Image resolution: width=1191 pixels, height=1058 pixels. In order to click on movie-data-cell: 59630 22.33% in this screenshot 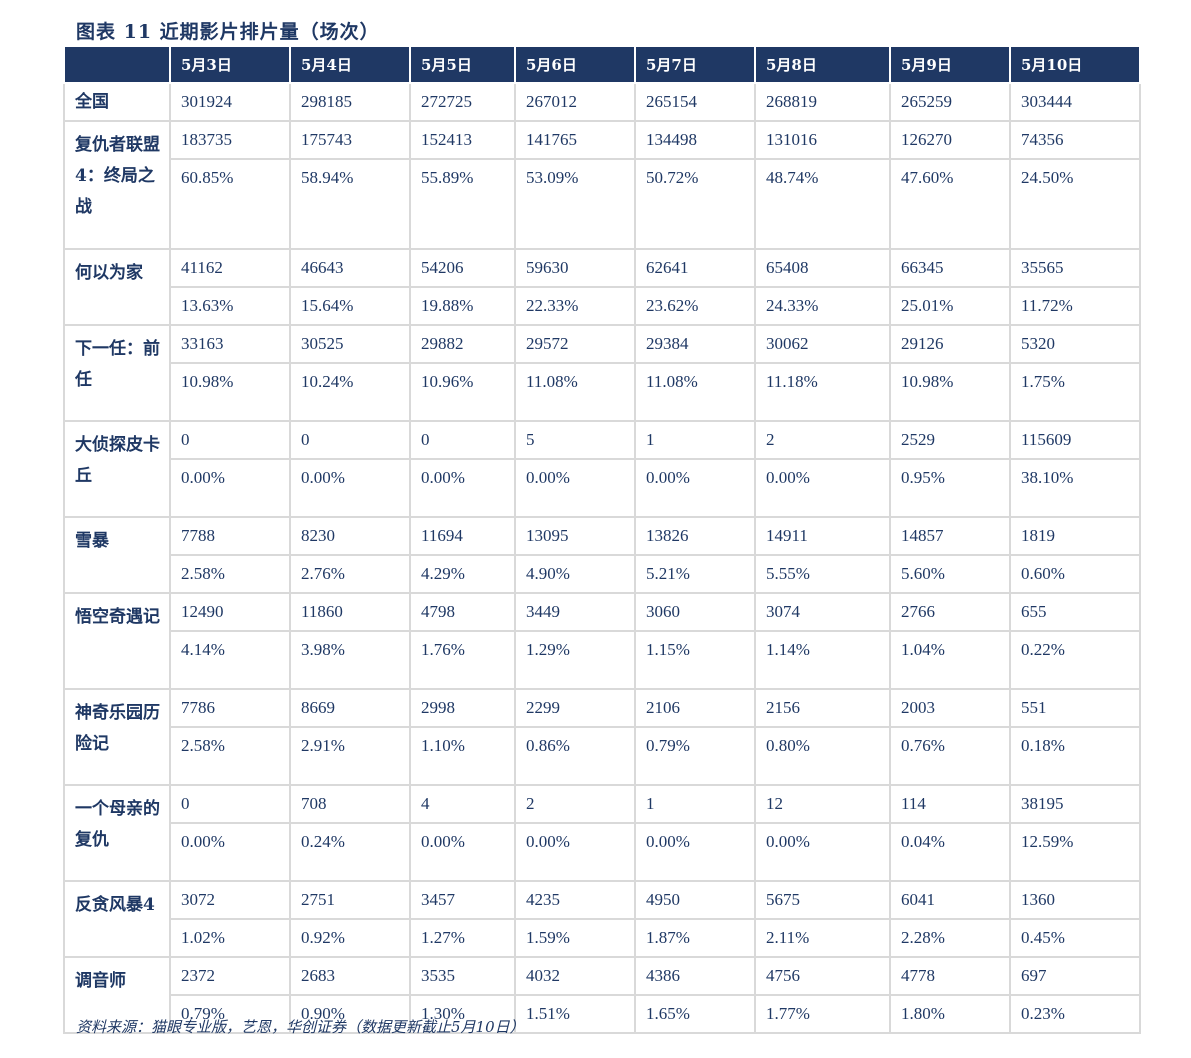, I will do `click(575, 287)`.